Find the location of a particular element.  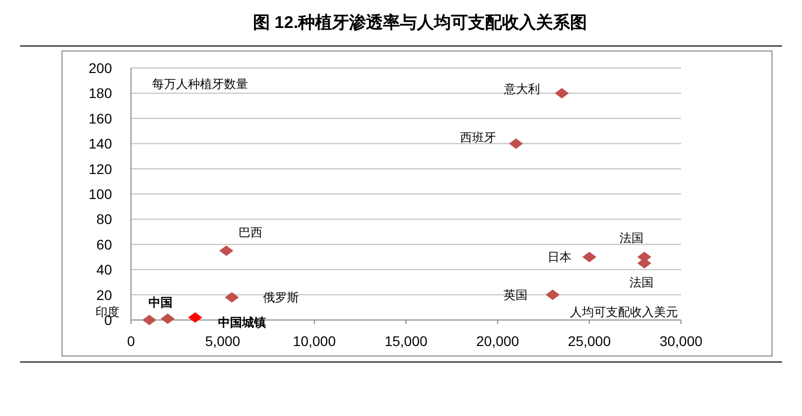

annotation: 中国城镇 is located at coordinates (242, 322).